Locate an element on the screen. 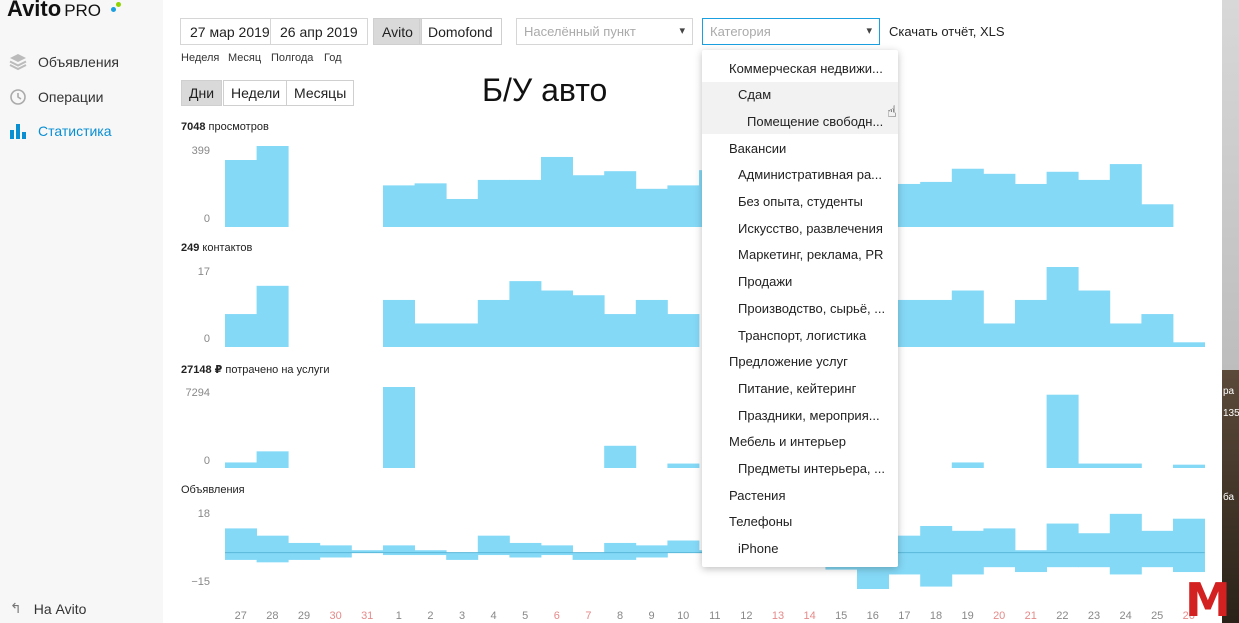 The width and height of the screenshot is (1239, 623). period-week-link: Неделя is located at coordinates (200, 58).